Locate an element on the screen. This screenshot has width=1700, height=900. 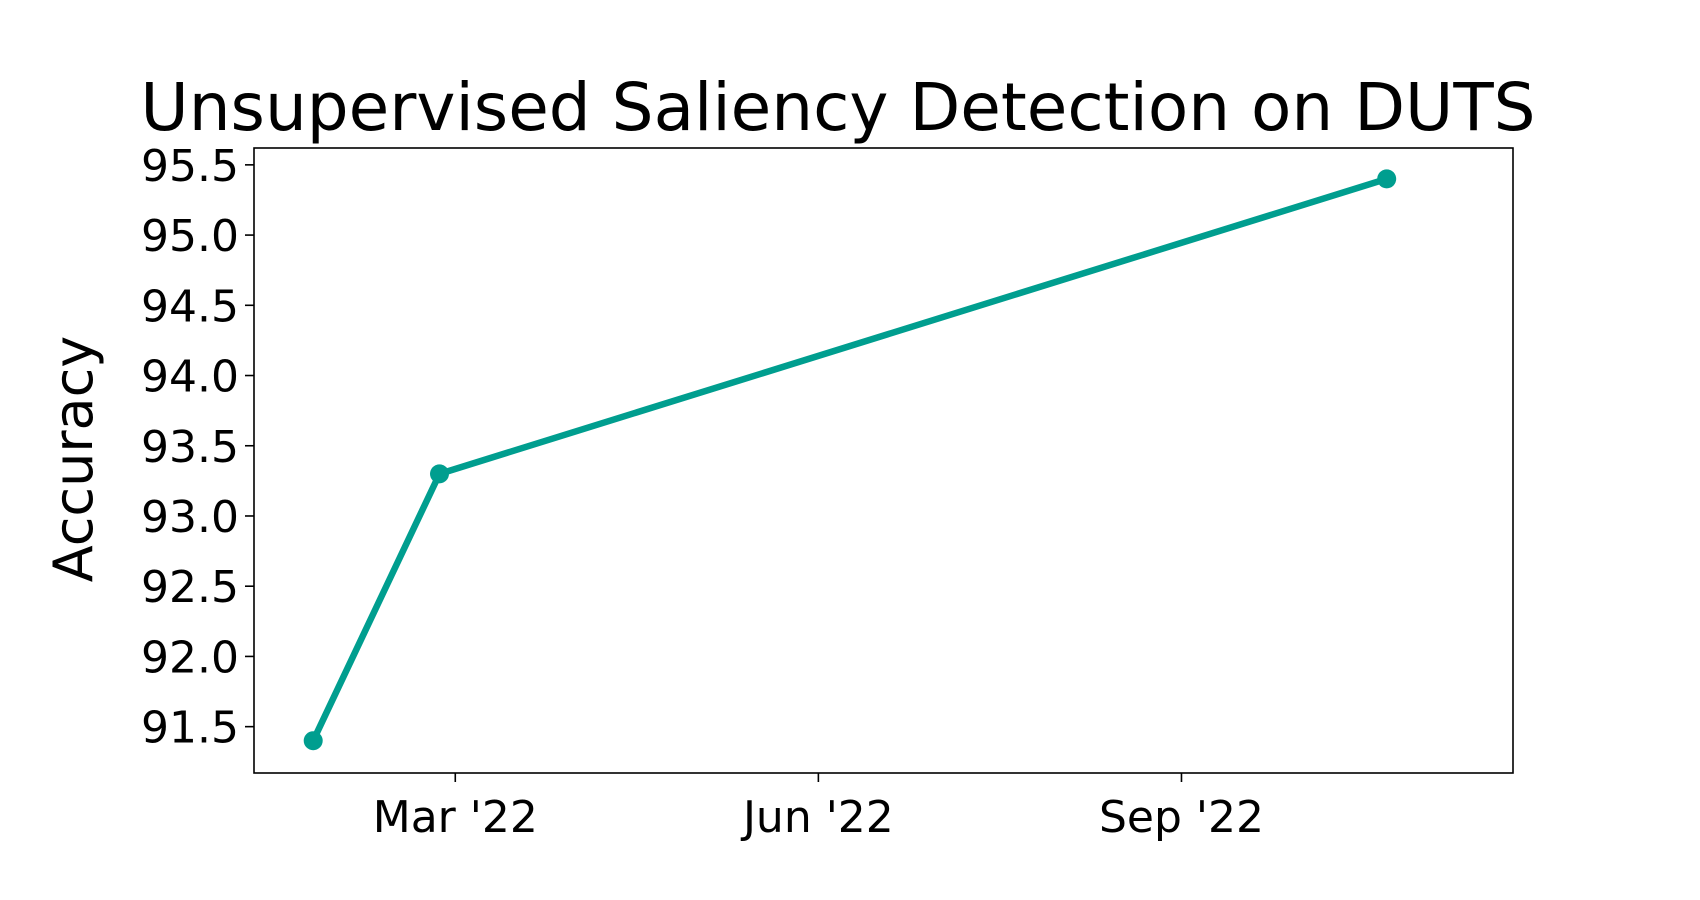
y-tick-label: 95.5 is located at coordinates (190, 166).